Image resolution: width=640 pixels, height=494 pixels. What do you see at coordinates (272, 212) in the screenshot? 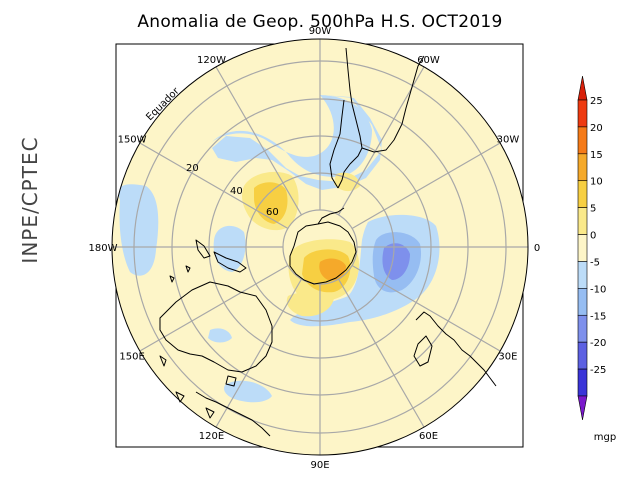
I see `latitude-label: 60` at bounding box center [272, 212].